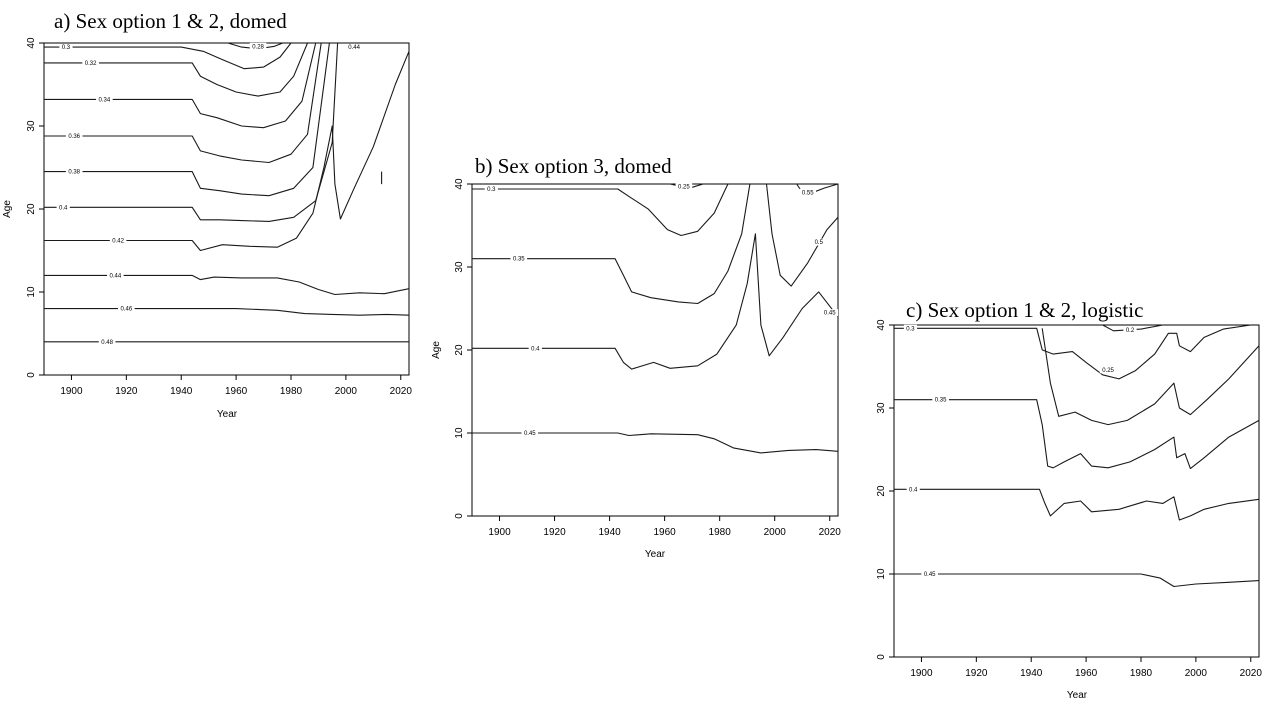 The width and height of the screenshot is (1280, 720). Describe the element at coordinates (459, 433) in the screenshot. I see `y-tick-label: 10` at that location.